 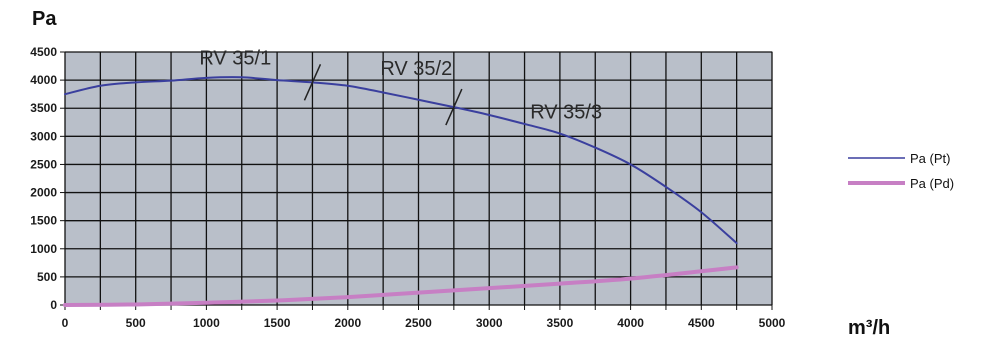 I want to click on x-tick-label: 2500, so click(x=418, y=323).